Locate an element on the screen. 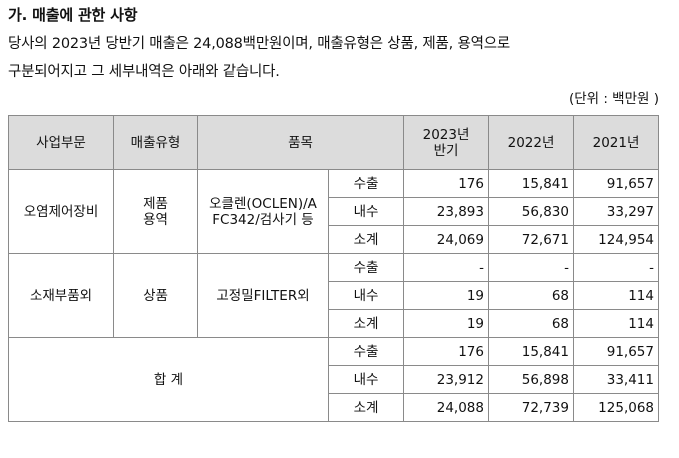 This screenshot has width=679, height=458. type-line: 제품 is located at coordinates (155, 203).